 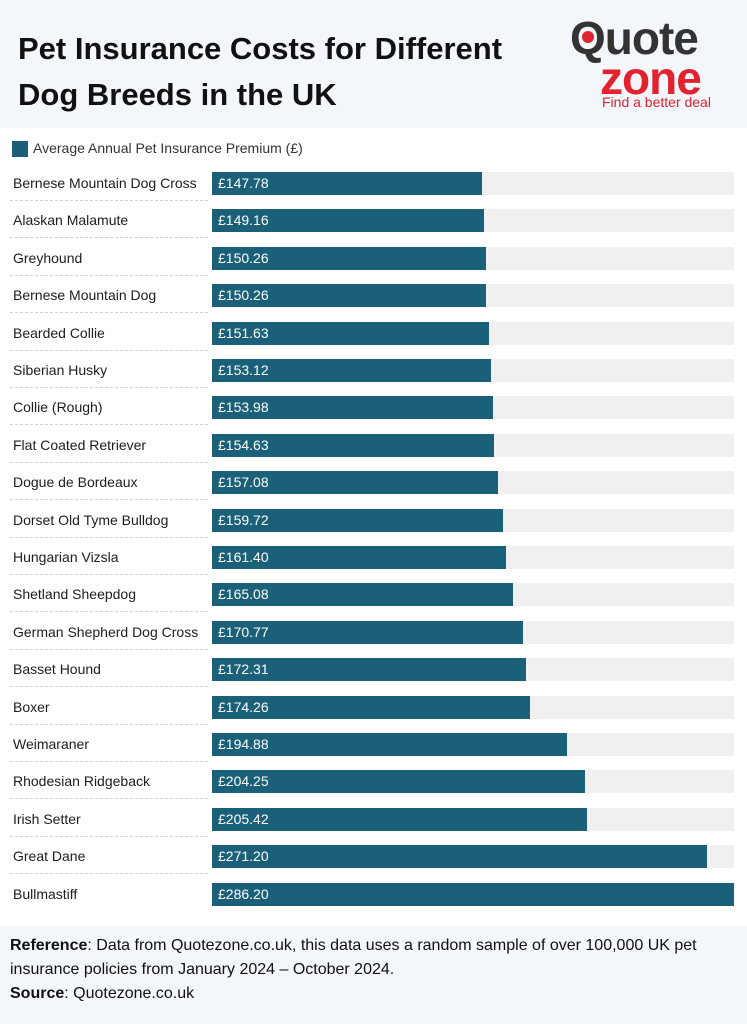 I want to click on category-label: Bernese Mountain Dog Cross, so click(x=105, y=183).